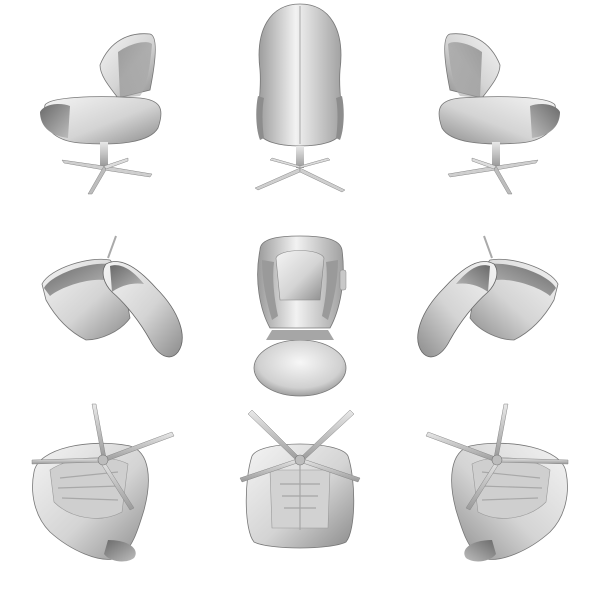  What do you see at coordinates (100, 300) in the screenshot?
I see `tilt-left-view` at bounding box center [100, 300].